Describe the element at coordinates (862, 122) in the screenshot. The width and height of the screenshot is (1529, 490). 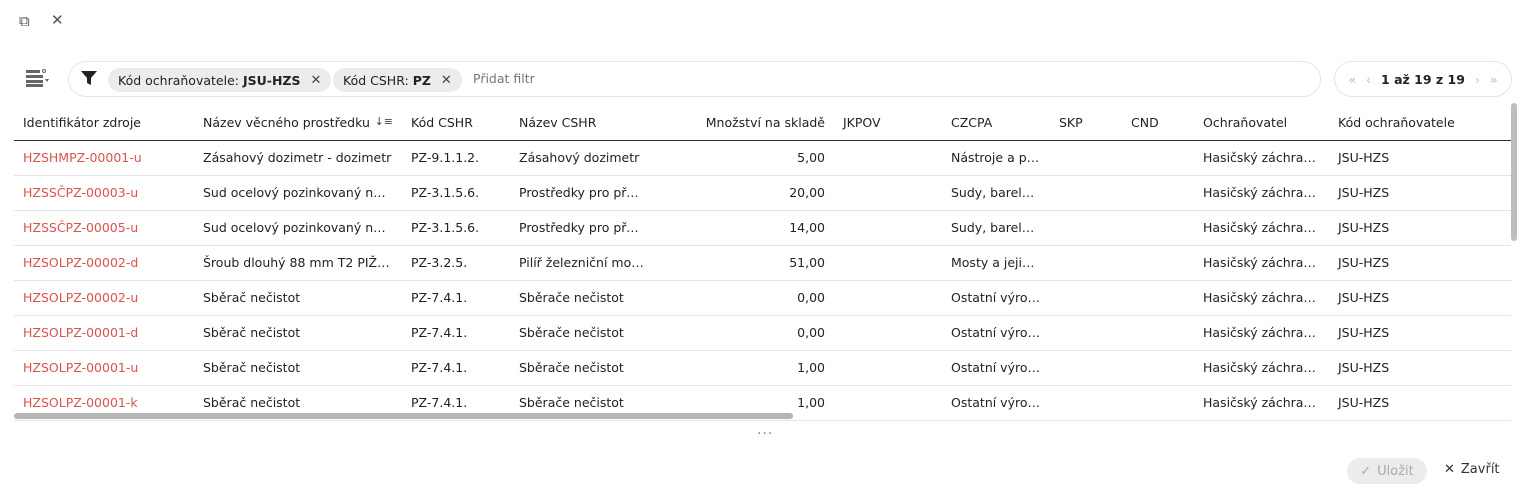
I see `column-header-label: JKPOV` at that location.